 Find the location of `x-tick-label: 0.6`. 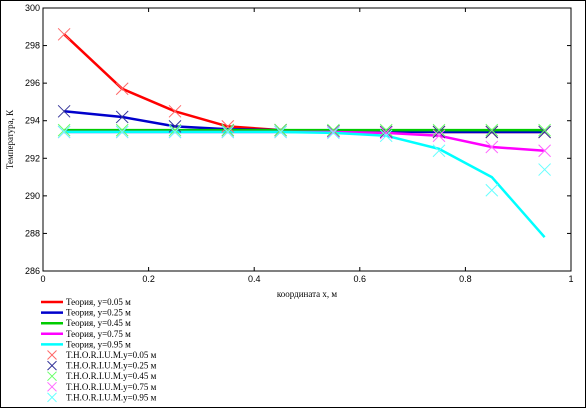

x-tick-label: 0.6 is located at coordinates (360, 279).